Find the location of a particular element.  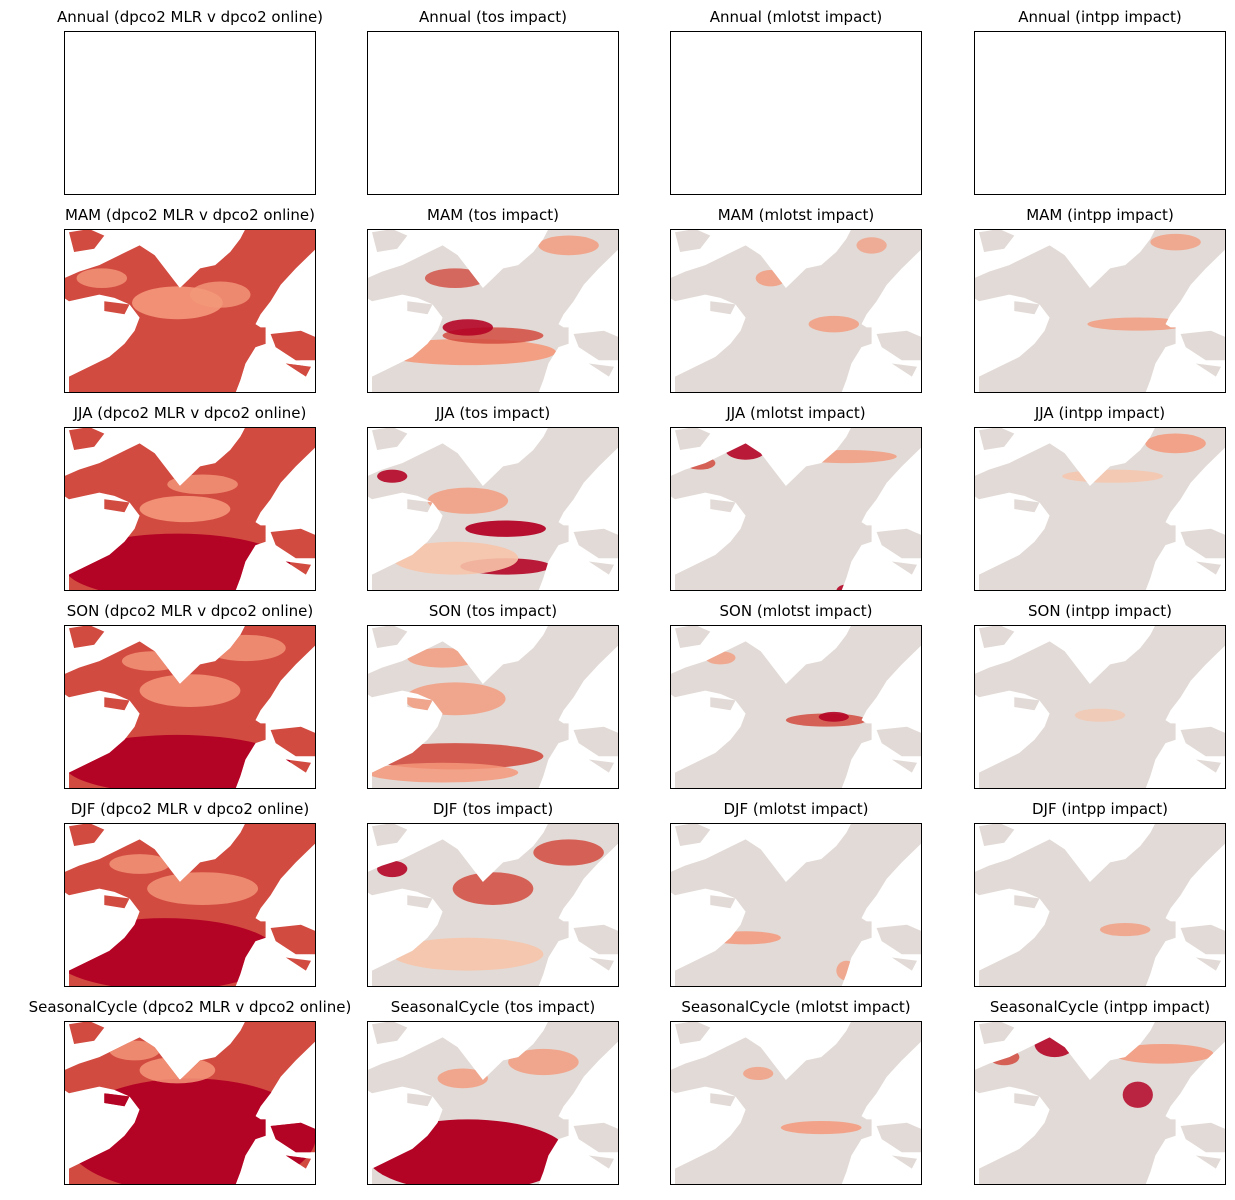

panel: SON (mlotst impact) is located at coordinates (796, 695).